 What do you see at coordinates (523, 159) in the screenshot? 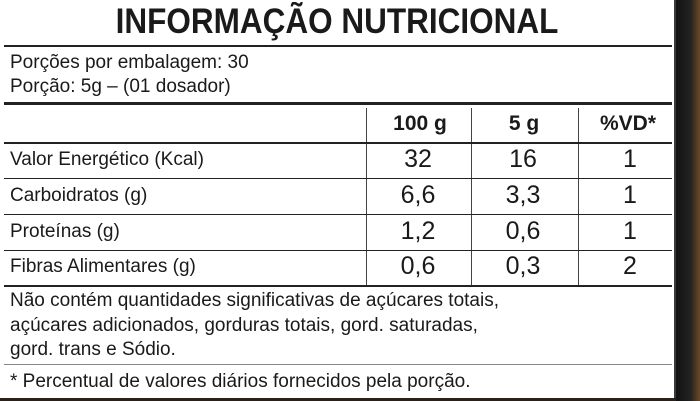
I see `value-serving: 16` at bounding box center [523, 159].